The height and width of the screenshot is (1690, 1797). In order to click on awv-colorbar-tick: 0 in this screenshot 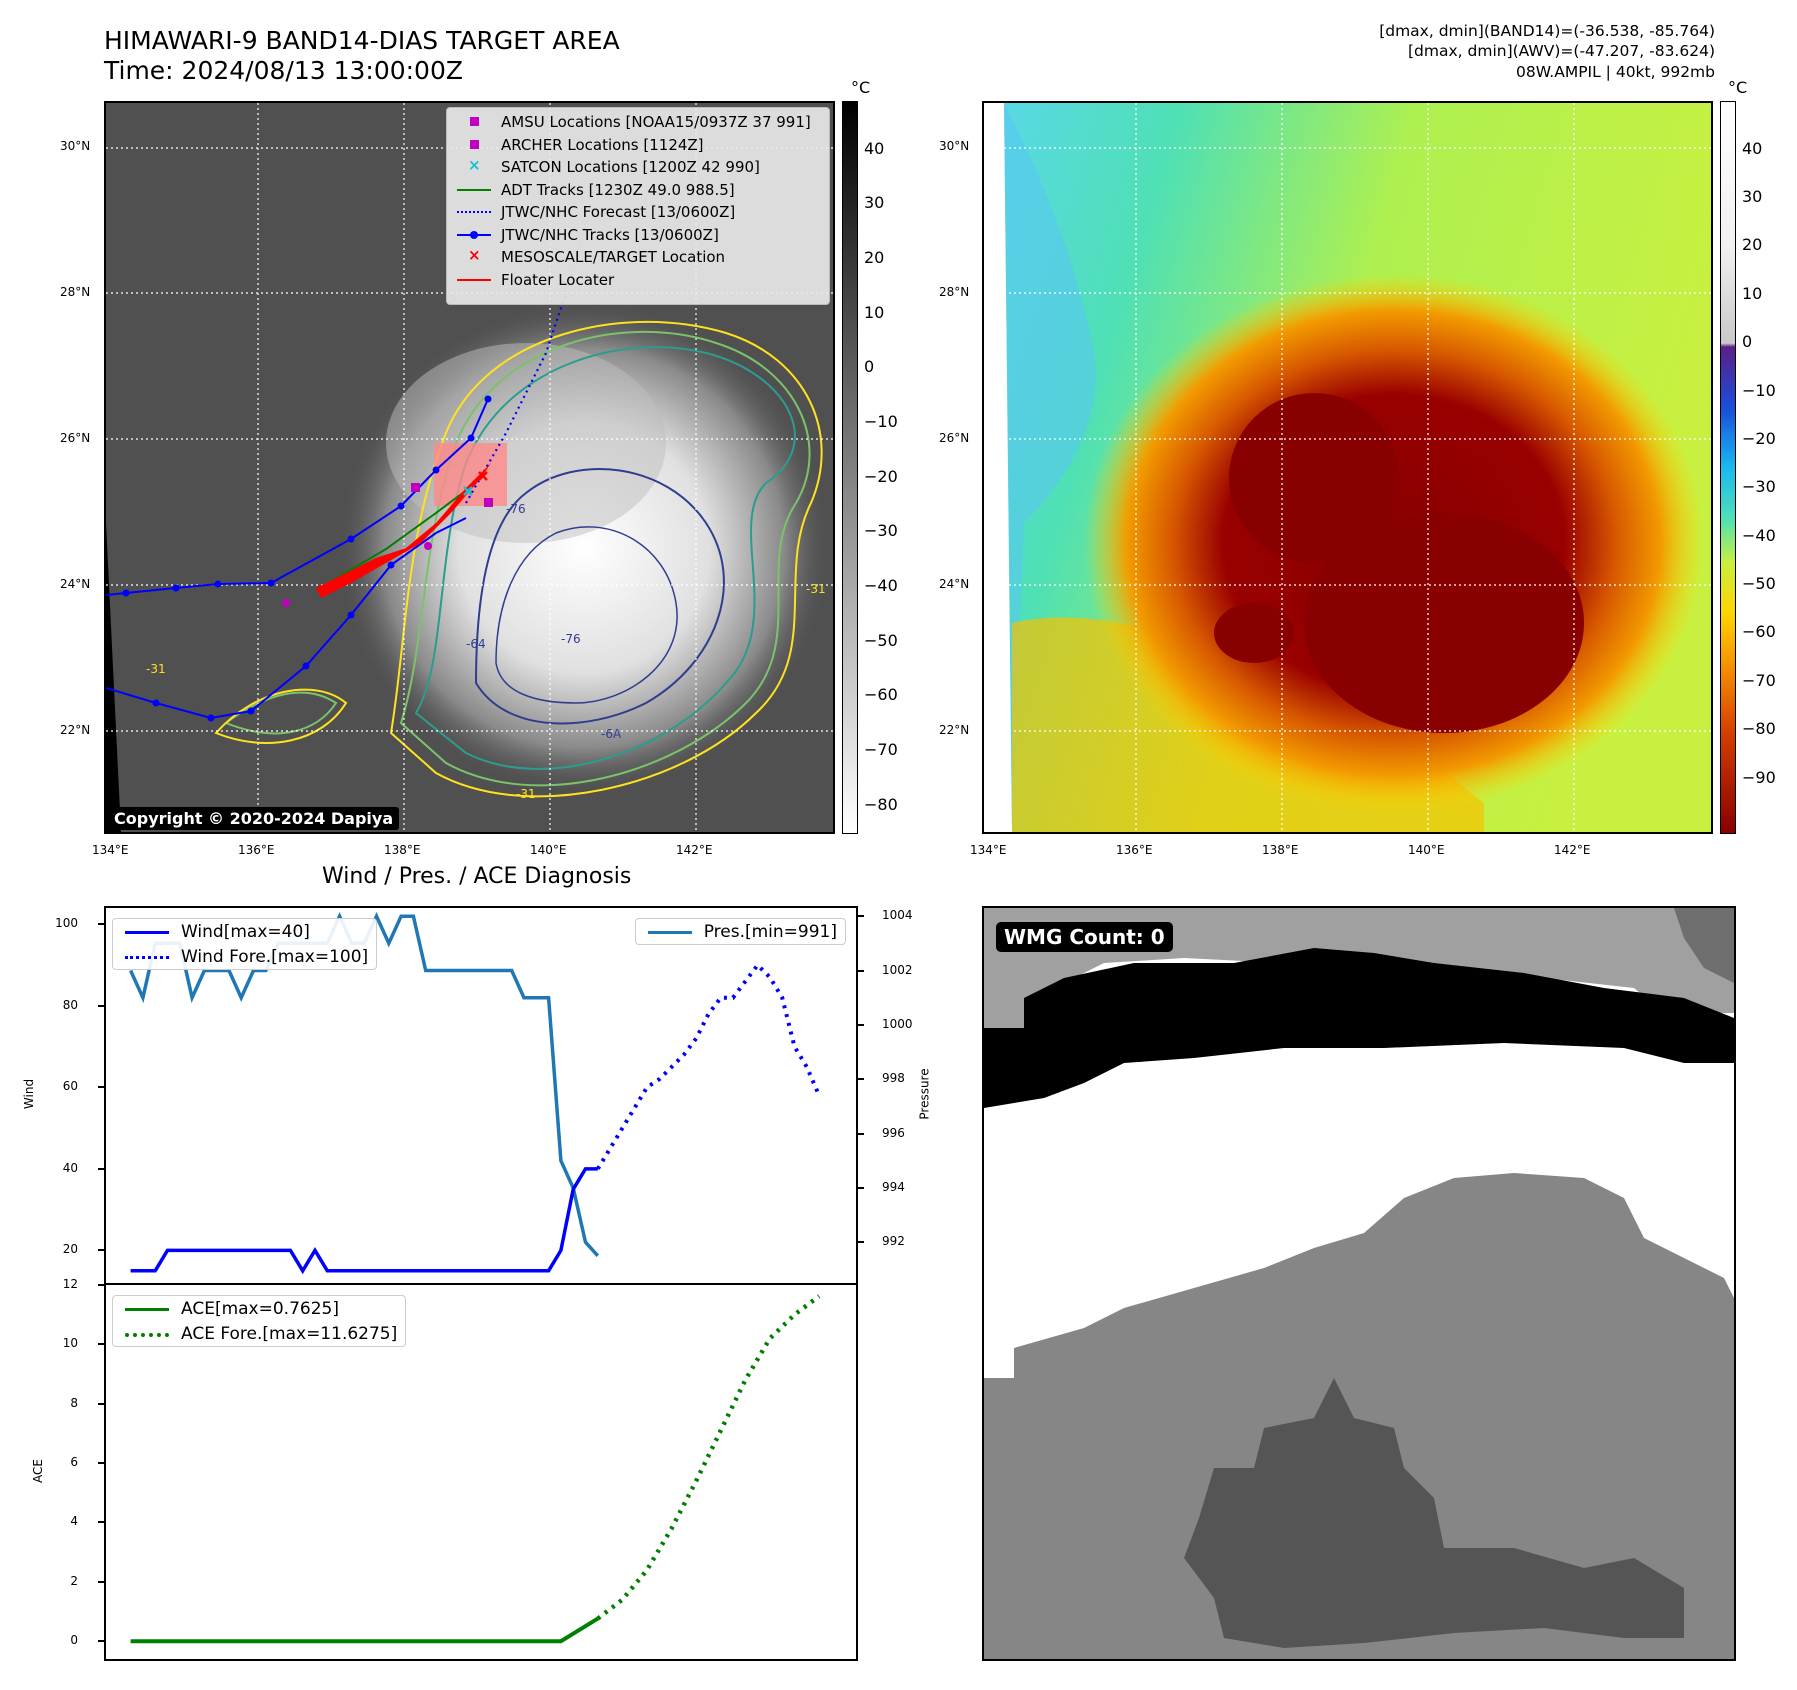, I will do `click(1747, 342)`.